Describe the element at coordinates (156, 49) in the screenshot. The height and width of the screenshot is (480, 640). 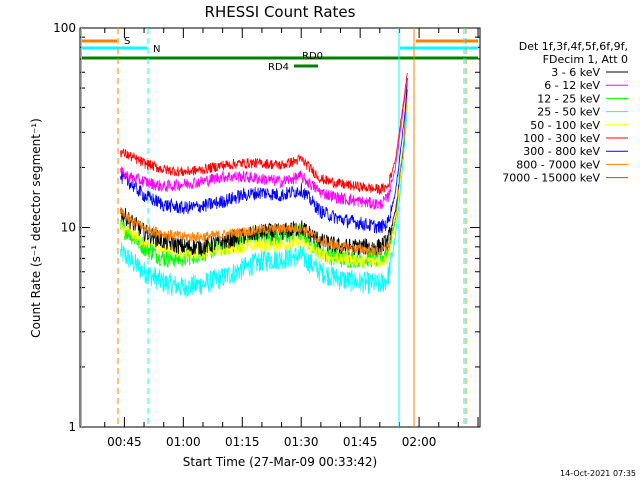
I see `attenuator-label-n: N` at that location.